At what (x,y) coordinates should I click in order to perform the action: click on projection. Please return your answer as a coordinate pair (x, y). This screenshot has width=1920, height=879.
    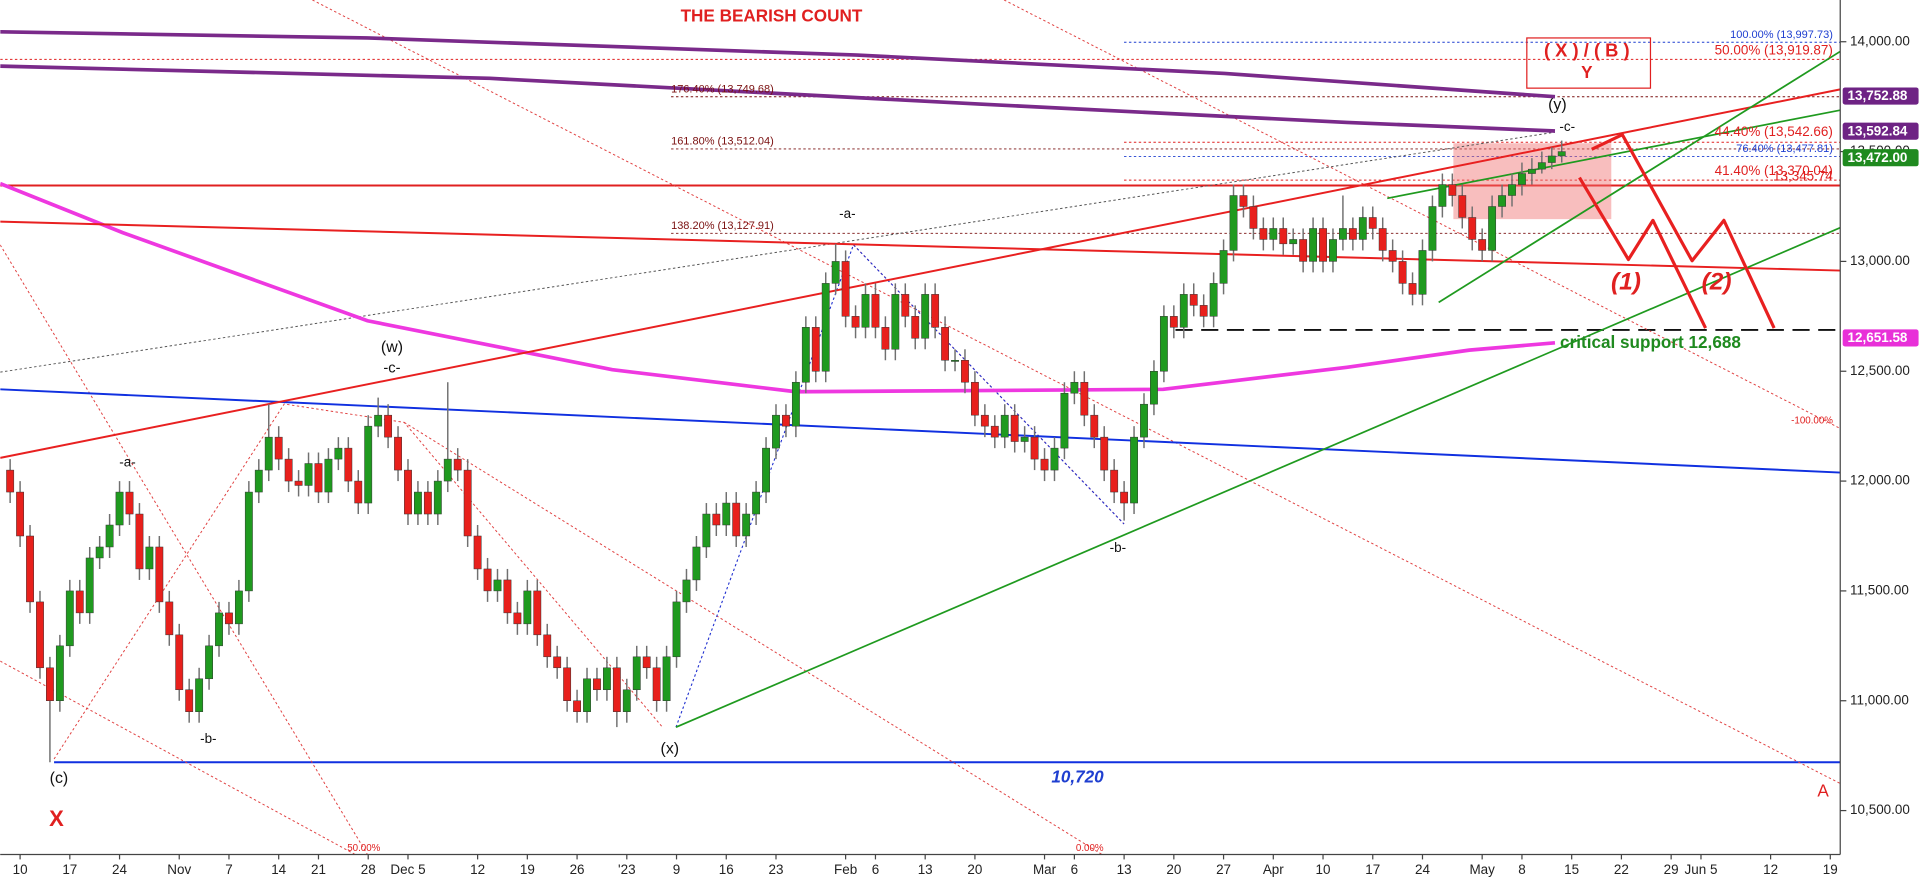
    Looking at the image, I should click on (1651, 183).